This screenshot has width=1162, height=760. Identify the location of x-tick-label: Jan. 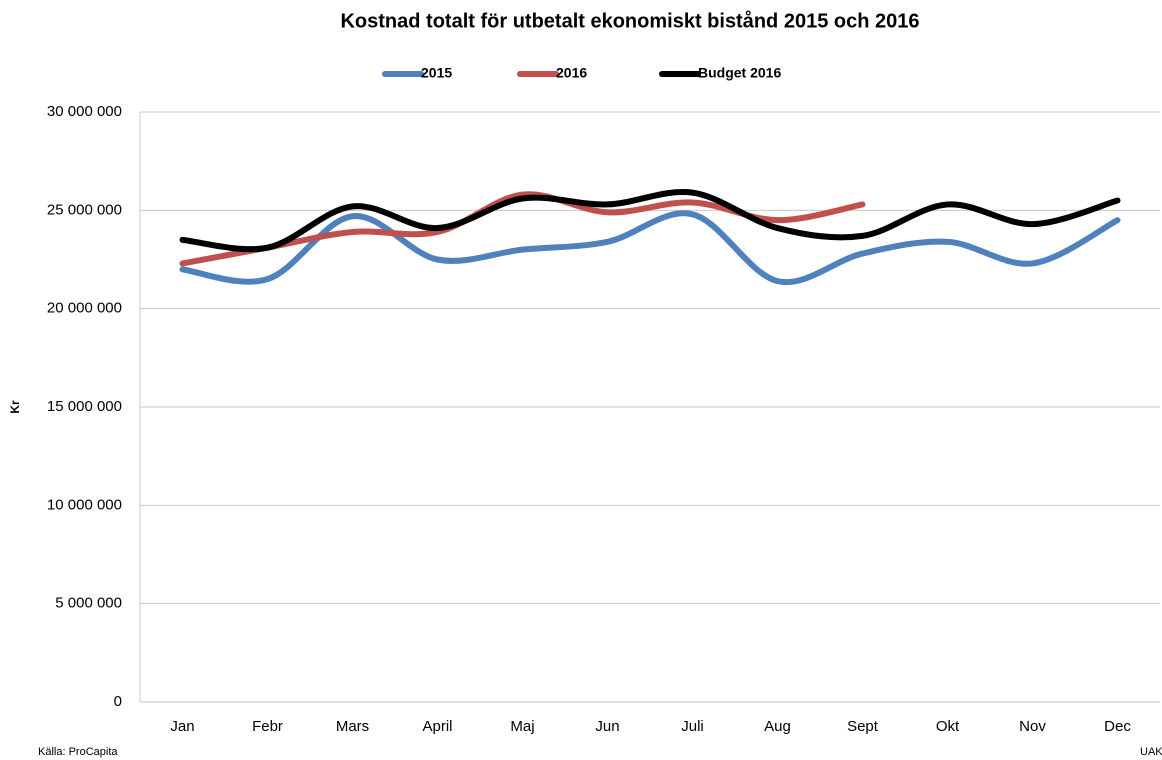
(182, 726).